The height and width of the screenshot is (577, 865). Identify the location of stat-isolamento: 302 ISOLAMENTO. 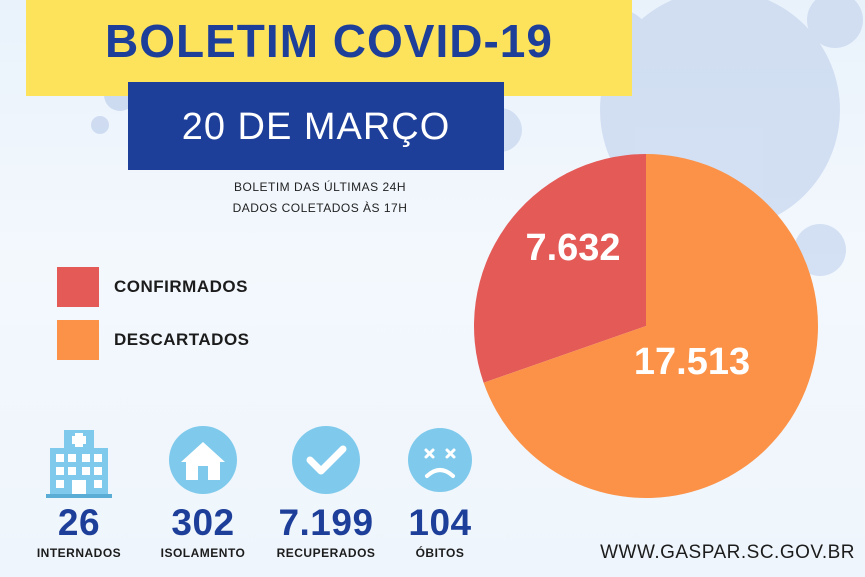
(203, 490).